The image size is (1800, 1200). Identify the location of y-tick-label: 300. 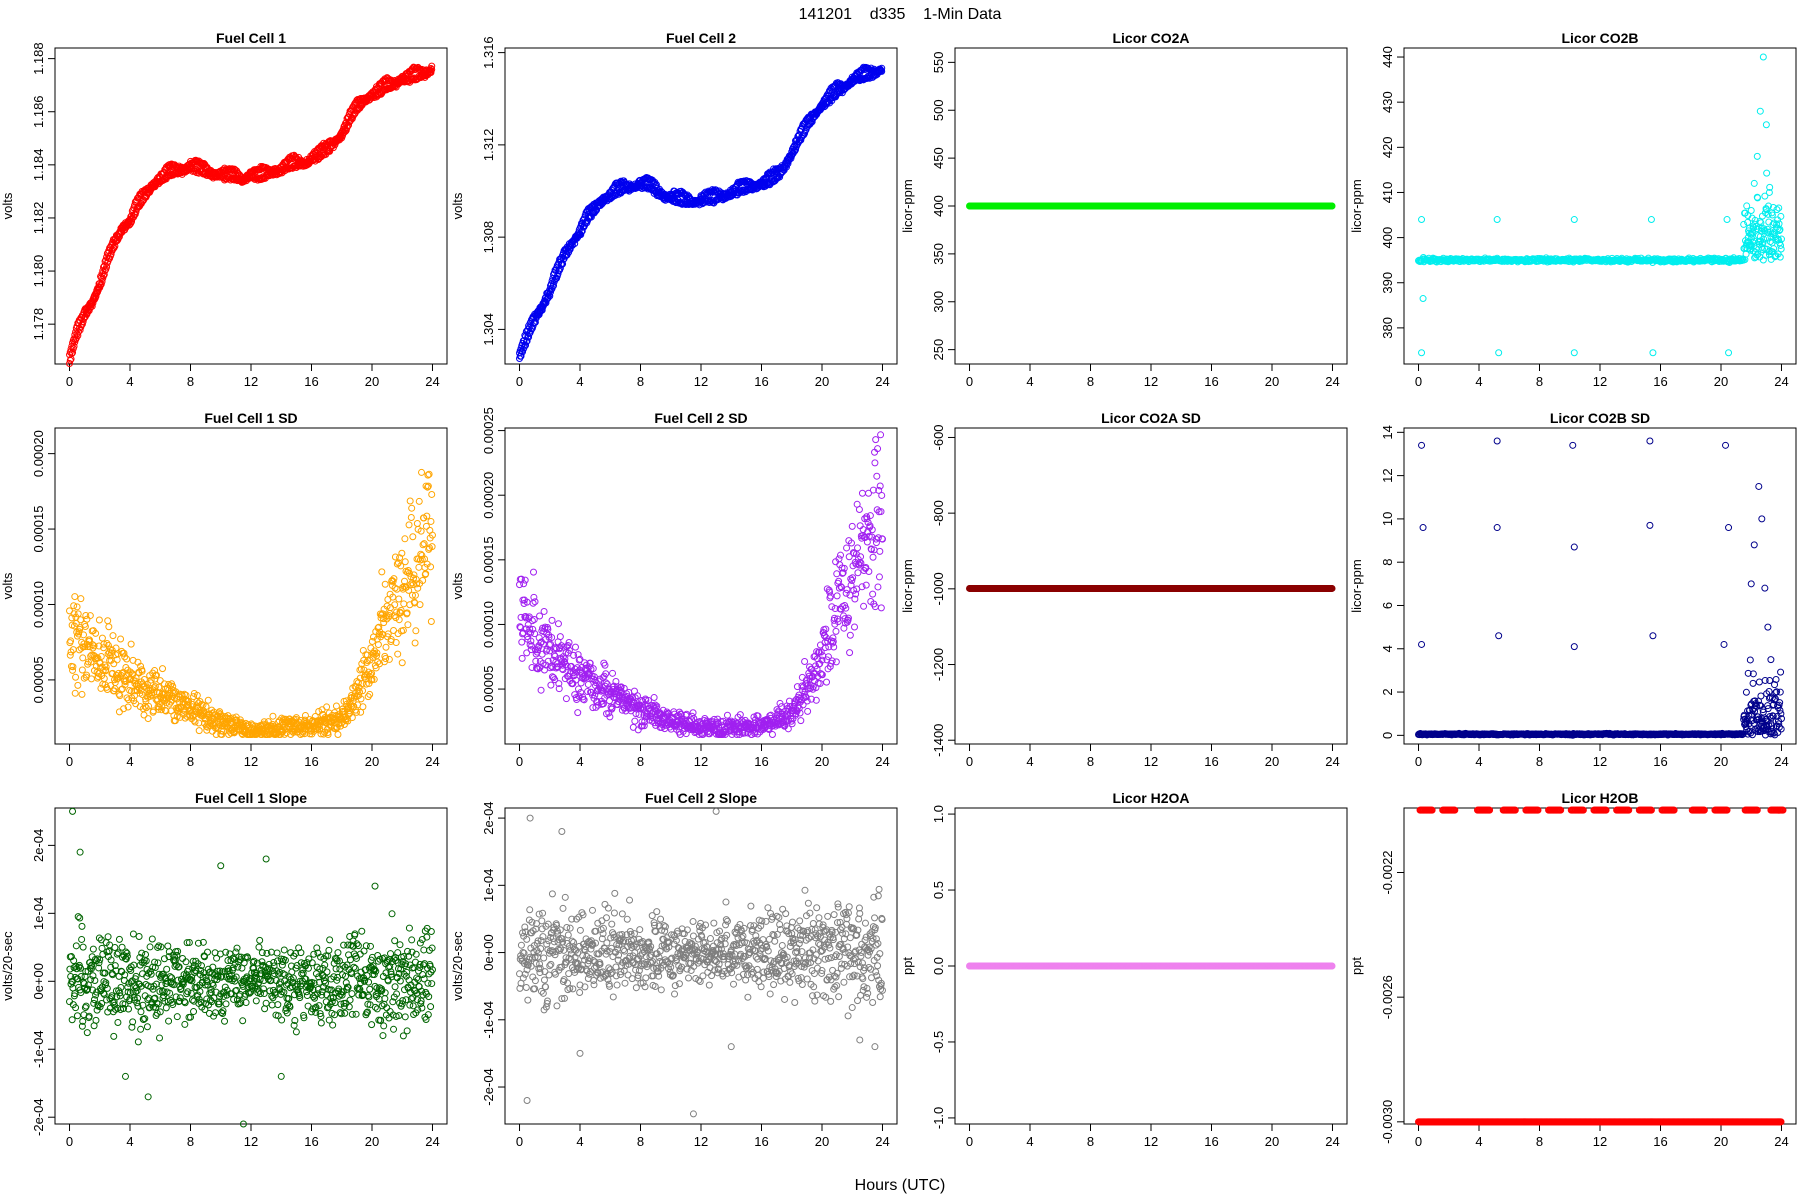
(938, 302).